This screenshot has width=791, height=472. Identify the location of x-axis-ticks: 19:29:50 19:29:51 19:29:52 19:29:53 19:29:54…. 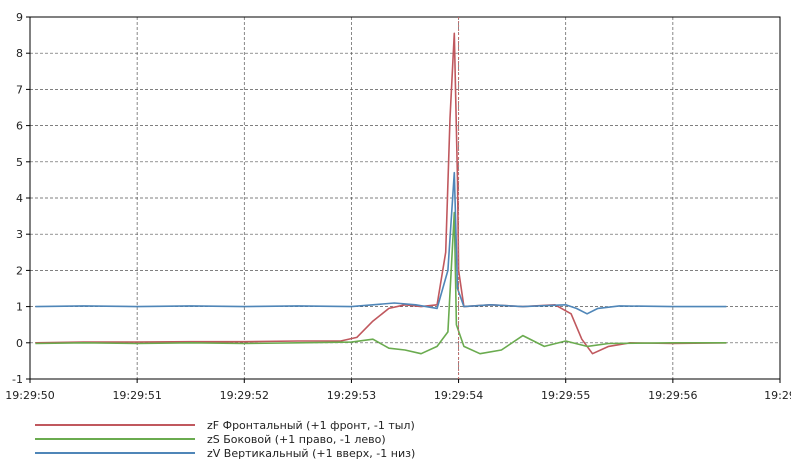
(398, 390).